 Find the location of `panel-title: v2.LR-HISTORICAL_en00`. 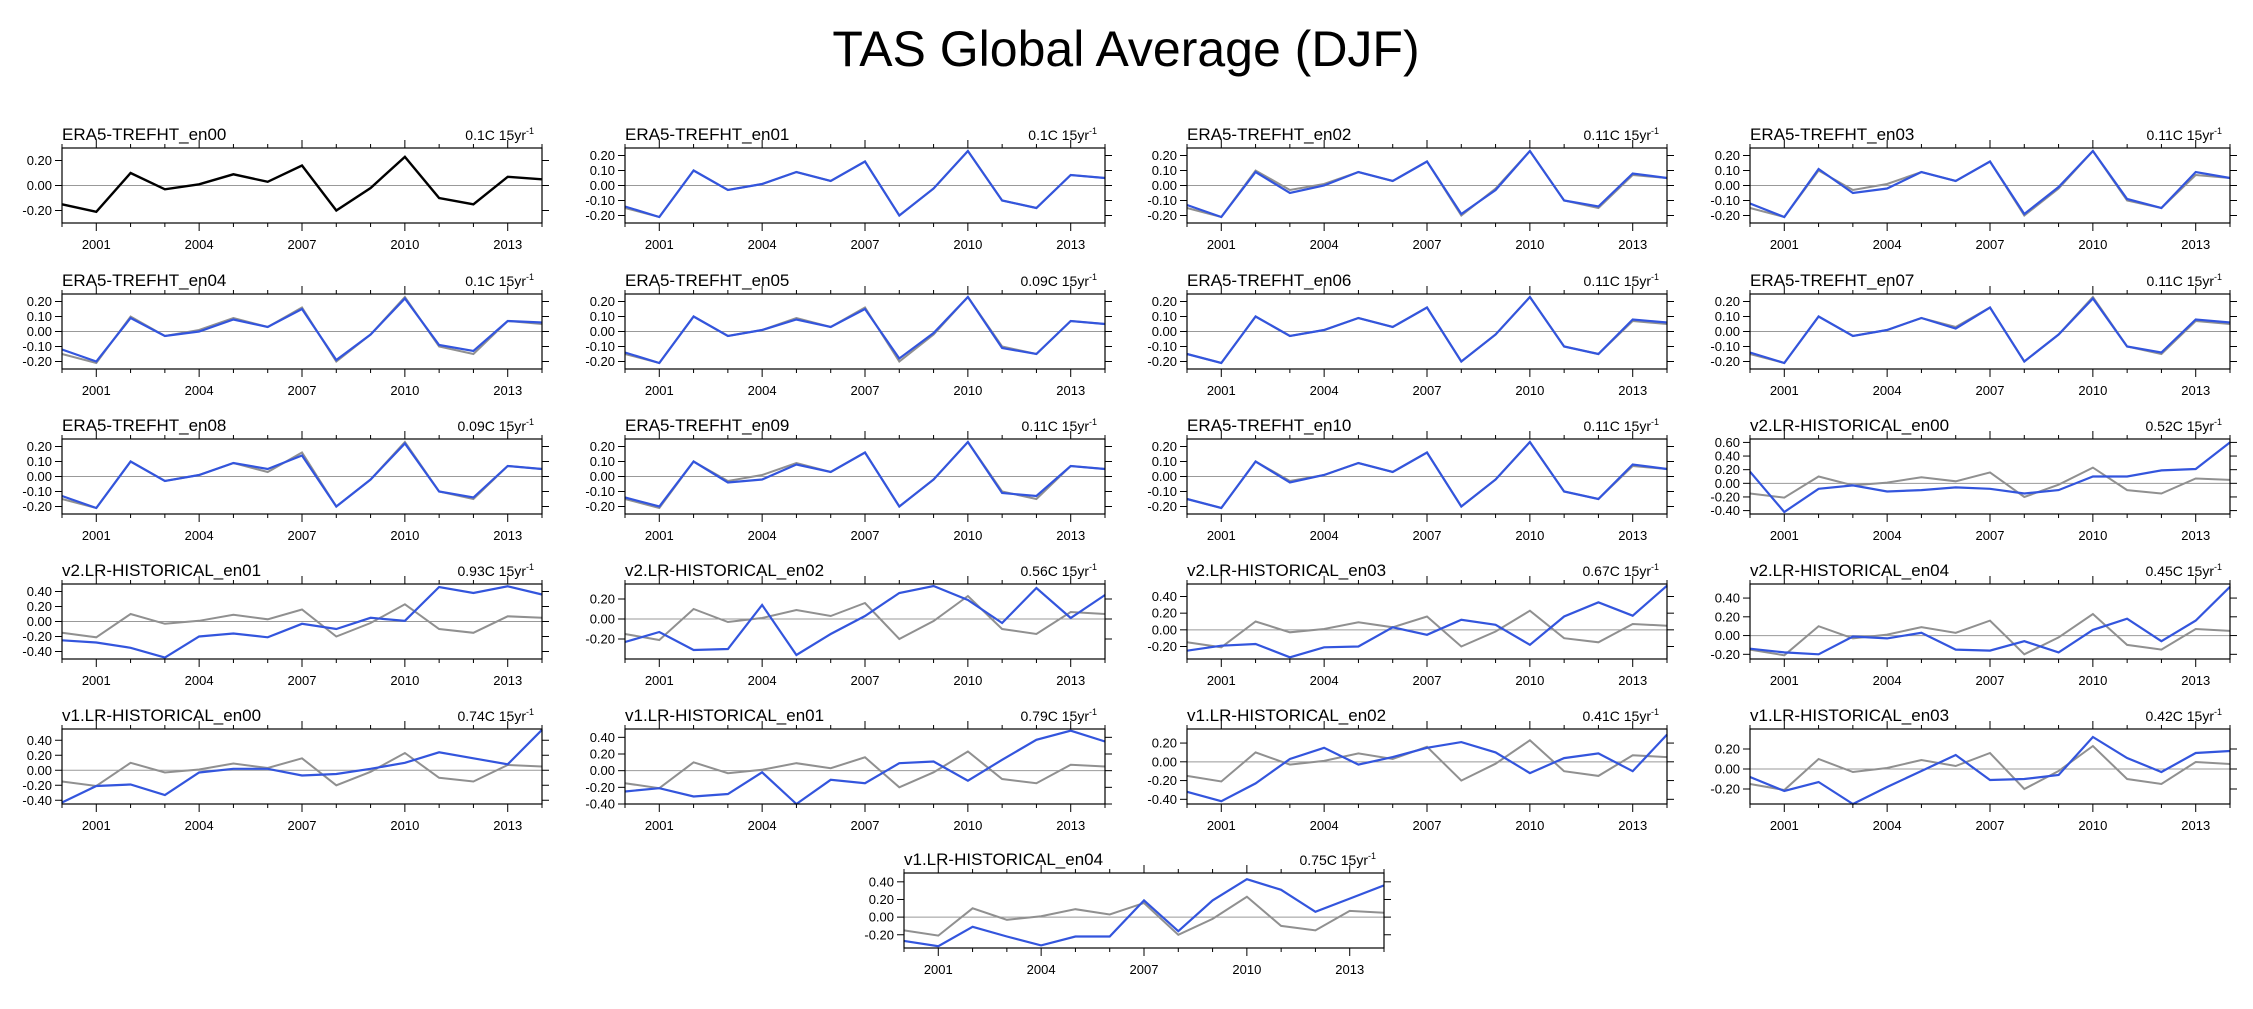

panel-title: v2.LR-HISTORICAL_en00 is located at coordinates (1849, 425).